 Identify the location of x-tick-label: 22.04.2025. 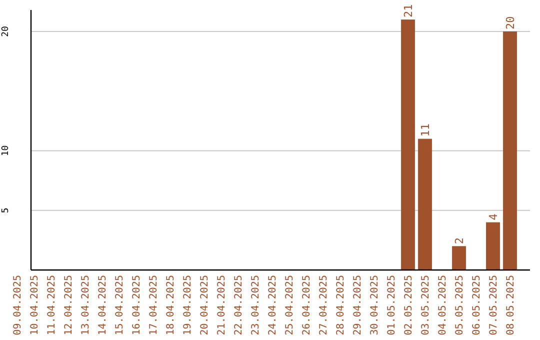
(239, 305).